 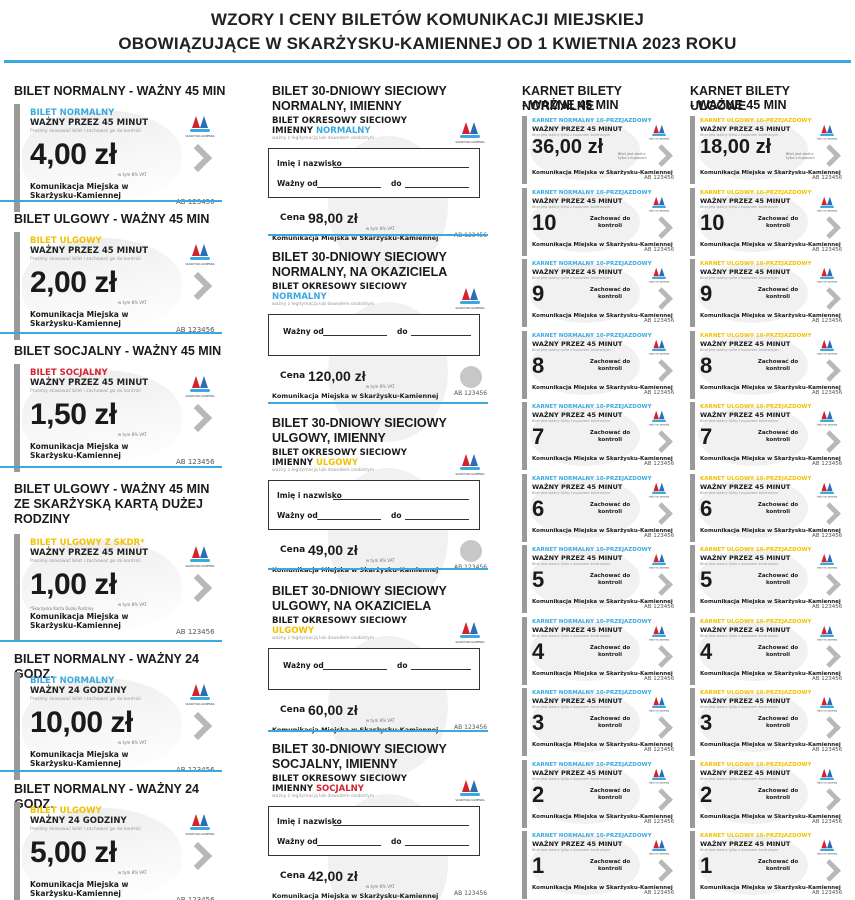 What do you see at coordinates (69, 373) in the screenshot?
I see `ticket-type: BILET SOCJALNY` at bounding box center [69, 373].